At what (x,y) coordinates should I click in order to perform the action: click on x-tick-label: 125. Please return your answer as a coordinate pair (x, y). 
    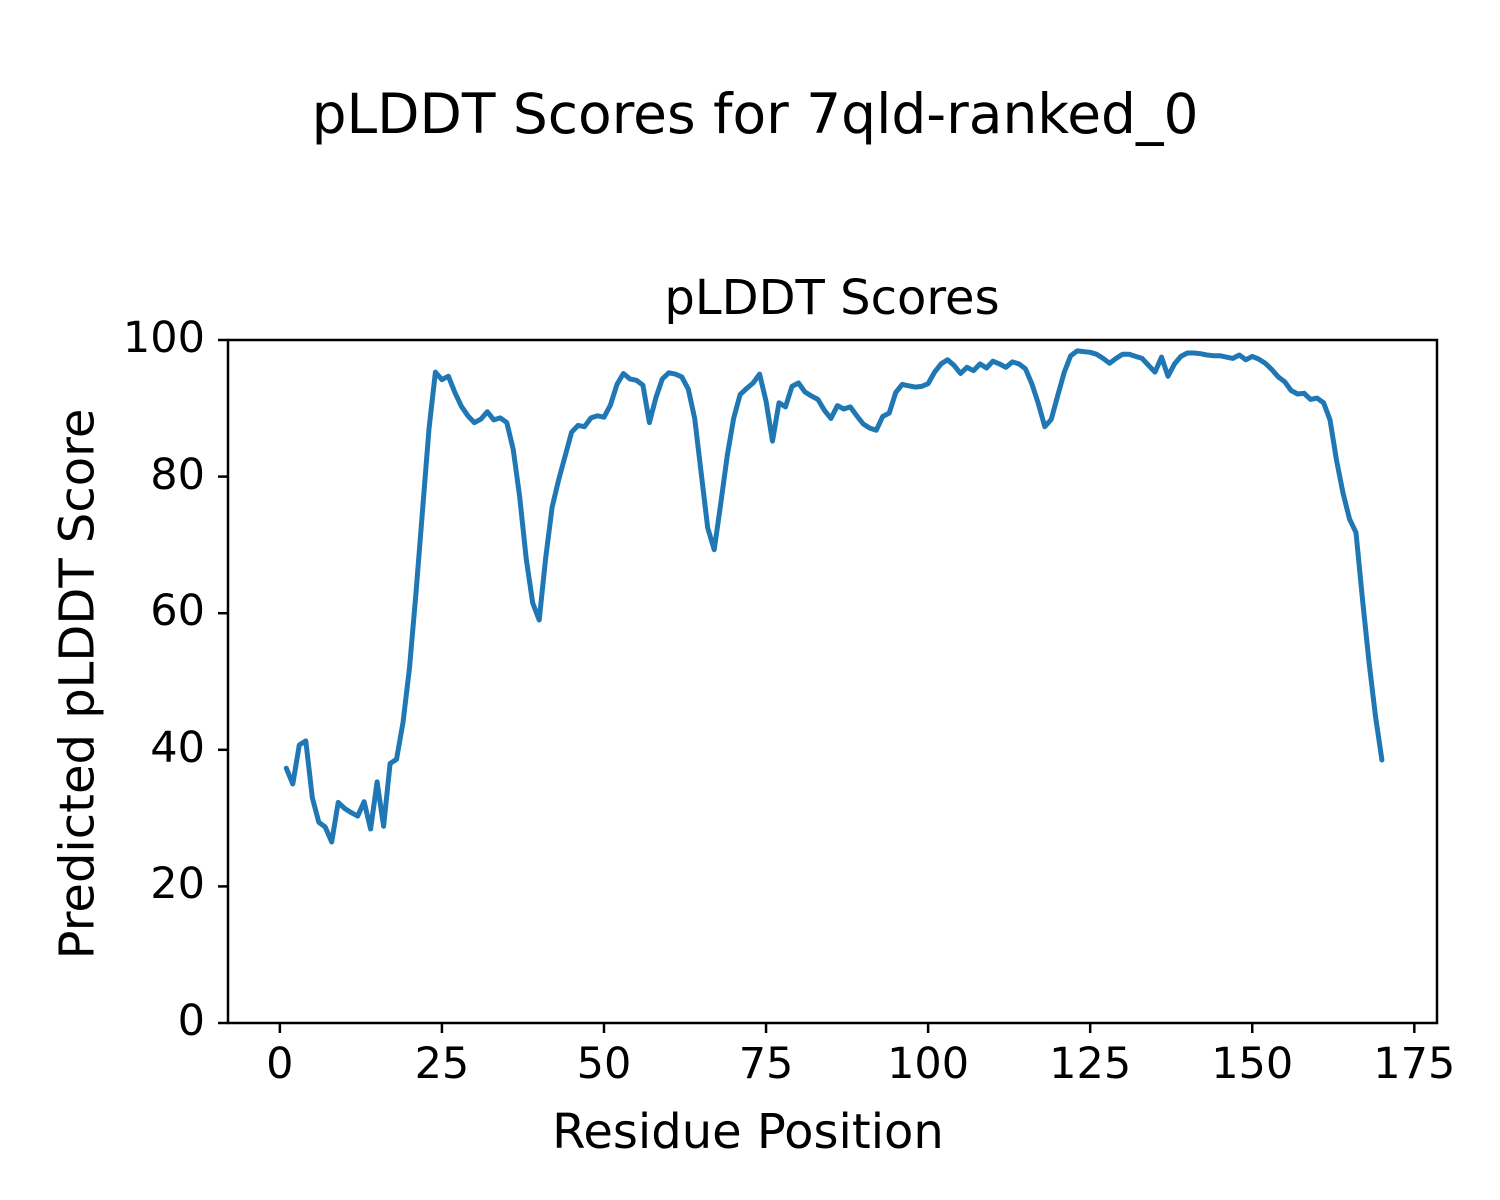
    Looking at the image, I should click on (1090, 1064).